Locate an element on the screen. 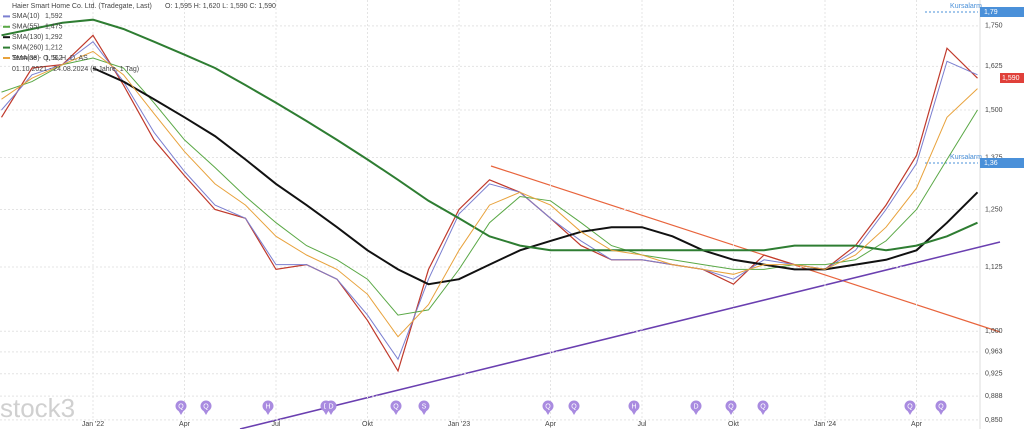 This screenshot has height=429, width=1024. y-tick-label: 0,963 is located at coordinates (994, 352).